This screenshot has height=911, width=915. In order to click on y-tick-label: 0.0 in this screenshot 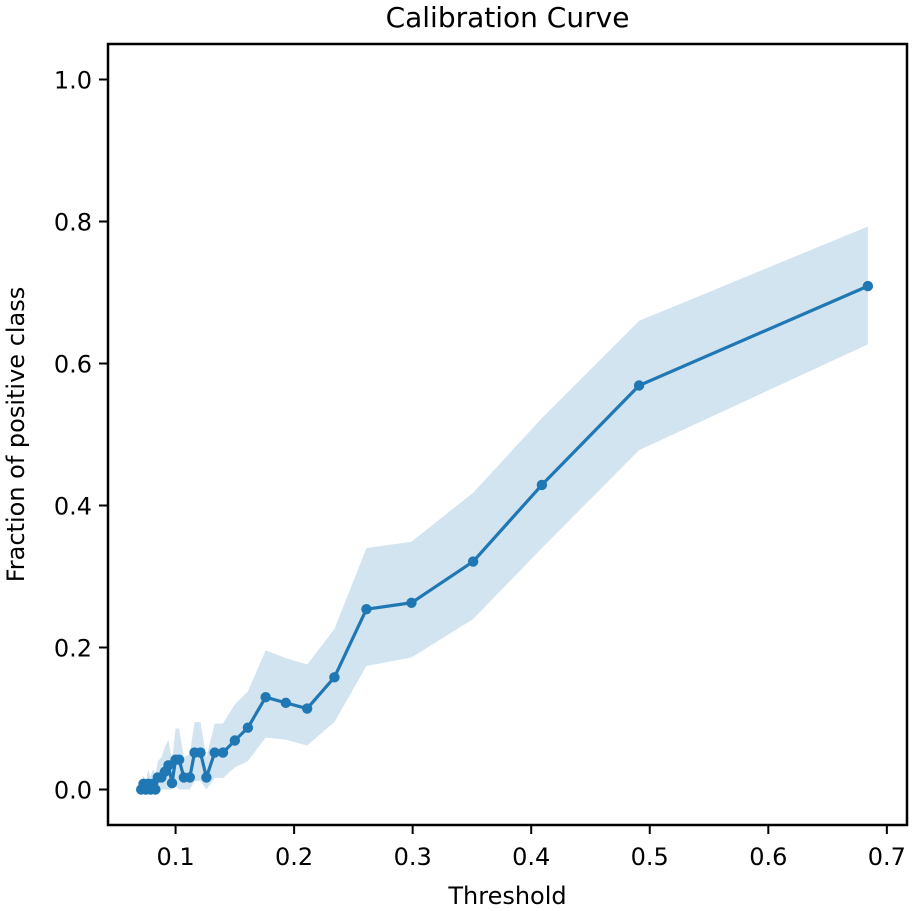, I will do `click(73, 791)`.